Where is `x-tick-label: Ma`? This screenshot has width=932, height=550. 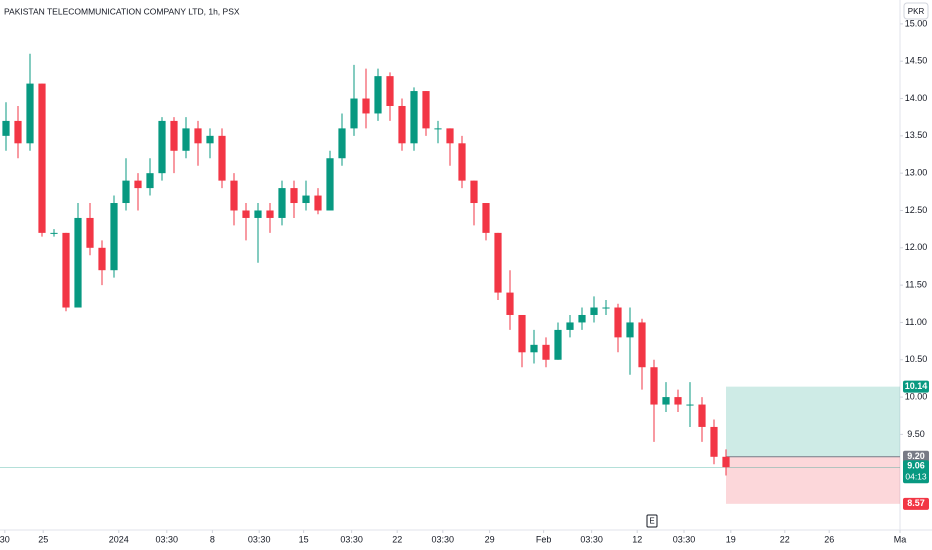 x-tick-label: Ma is located at coordinates (900, 539).